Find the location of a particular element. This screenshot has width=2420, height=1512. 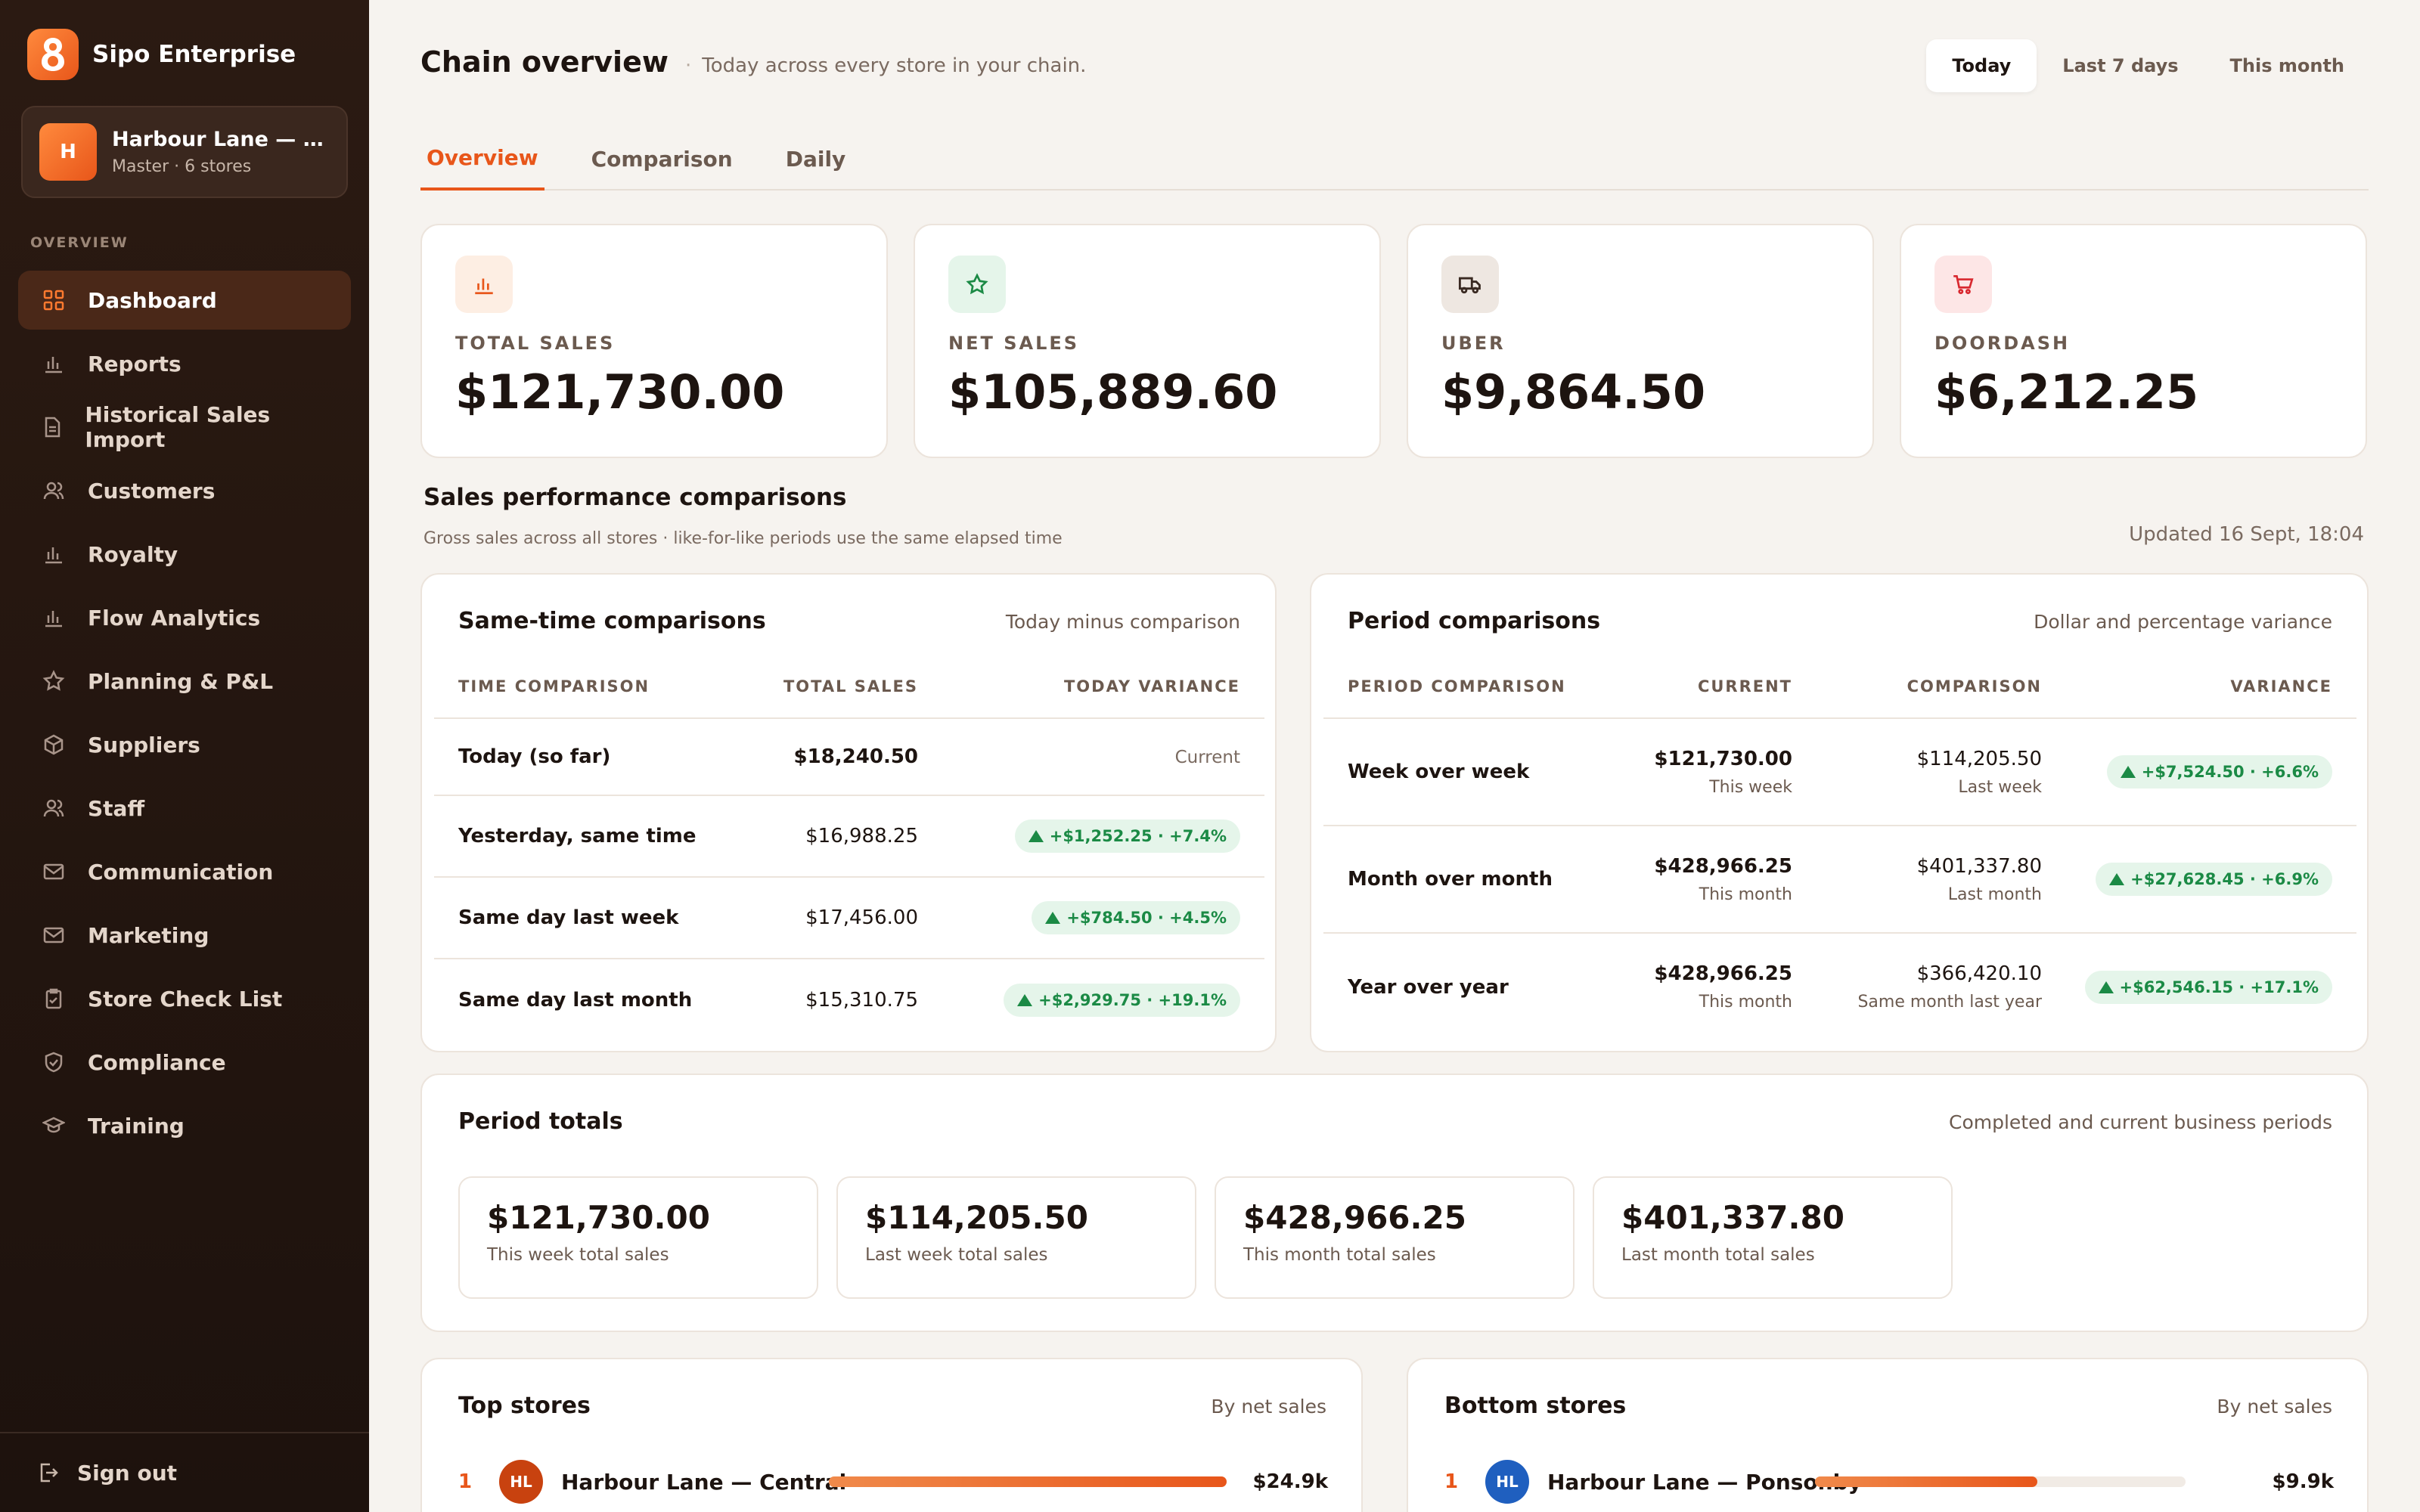

sidebar-item-customers: Customers is located at coordinates (184, 491).